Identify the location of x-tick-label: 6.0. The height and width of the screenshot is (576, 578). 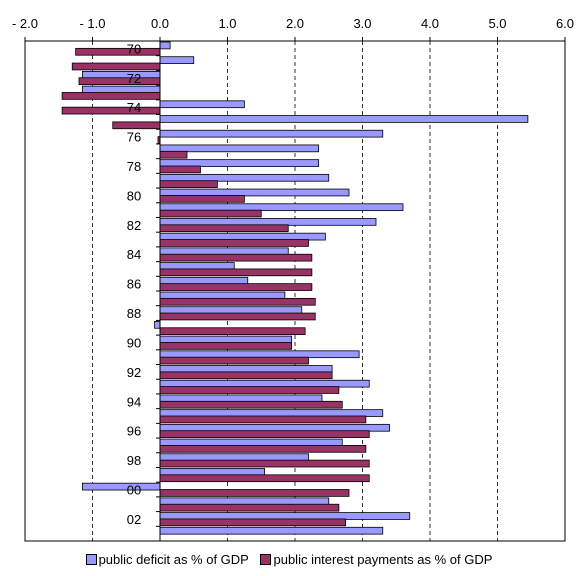
(565, 23).